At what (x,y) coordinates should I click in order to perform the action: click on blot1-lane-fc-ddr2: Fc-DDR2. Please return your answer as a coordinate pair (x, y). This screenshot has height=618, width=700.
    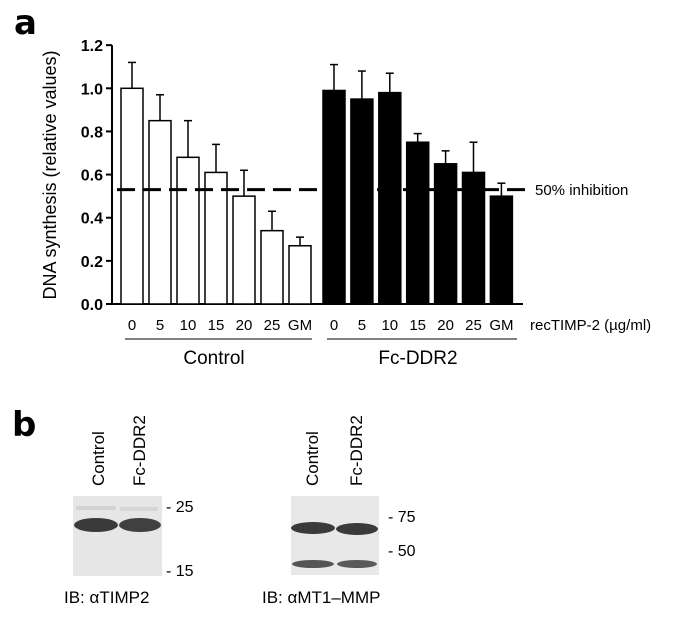
    Looking at the image, I should click on (139, 450).